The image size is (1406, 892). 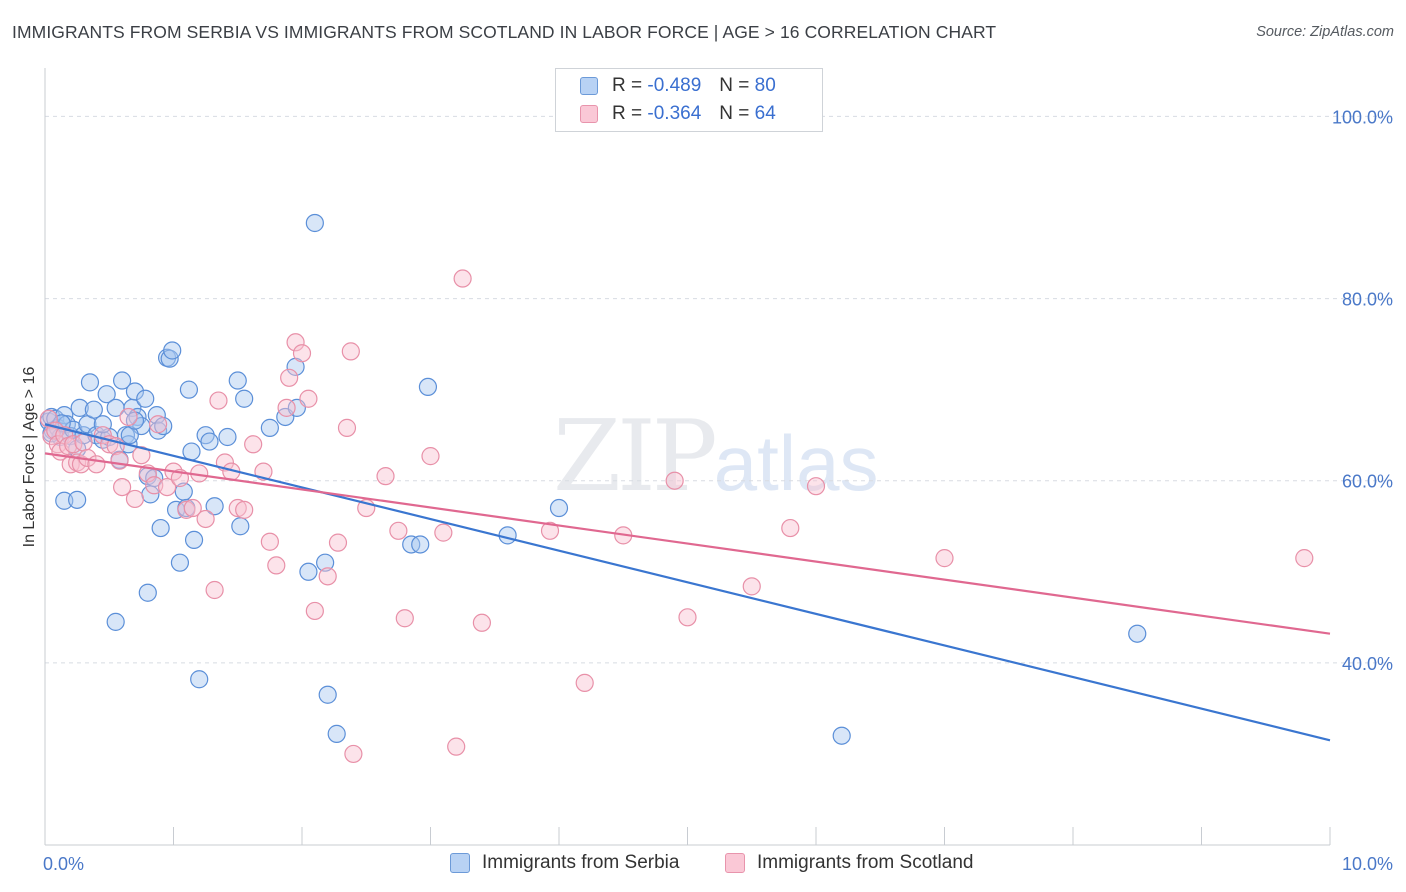 What do you see at coordinates (589, 86) in the screenshot?
I see `serbia-swatch` at bounding box center [589, 86].